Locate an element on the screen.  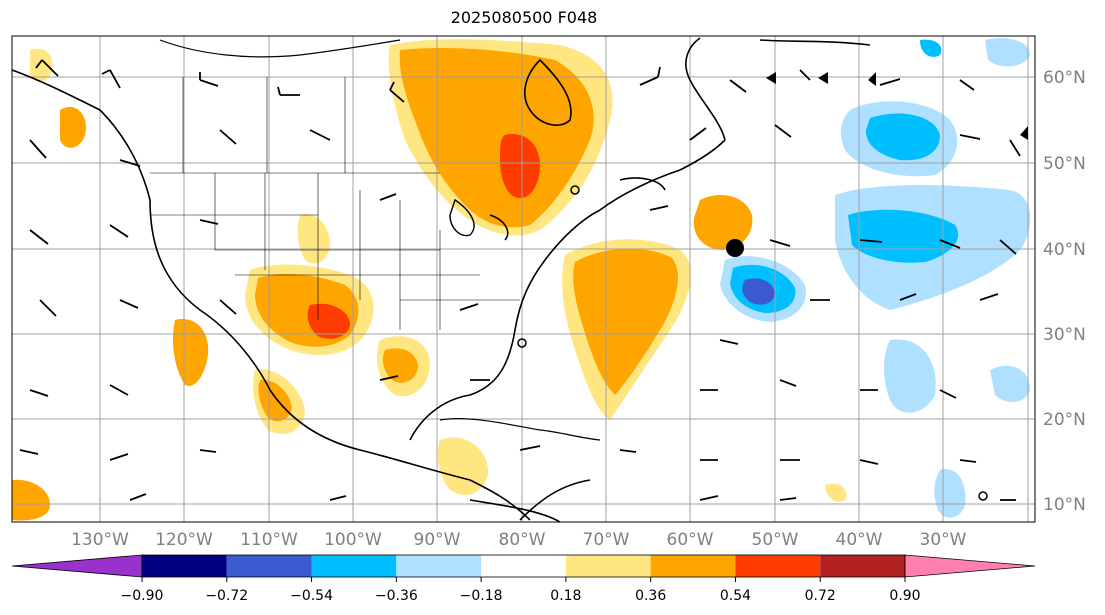
lon-label: 80°W is located at coordinates (522, 540).